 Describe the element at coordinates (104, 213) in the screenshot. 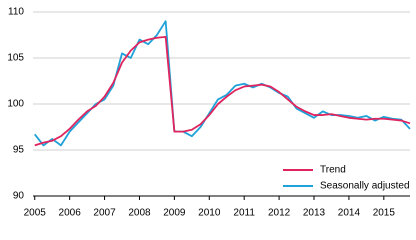

I see `x-tick-label: 2007` at that location.